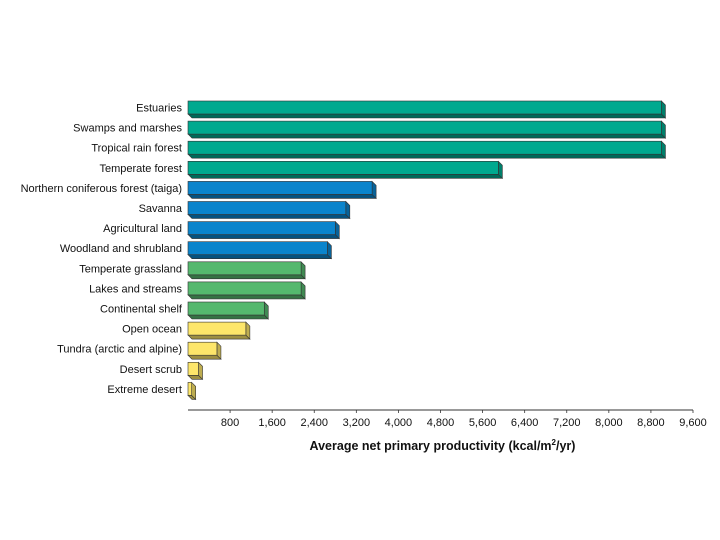 This screenshot has width=720, height=540. Describe the element at coordinates (142, 229) in the screenshot. I see `category-label: Agricultural land` at that location.